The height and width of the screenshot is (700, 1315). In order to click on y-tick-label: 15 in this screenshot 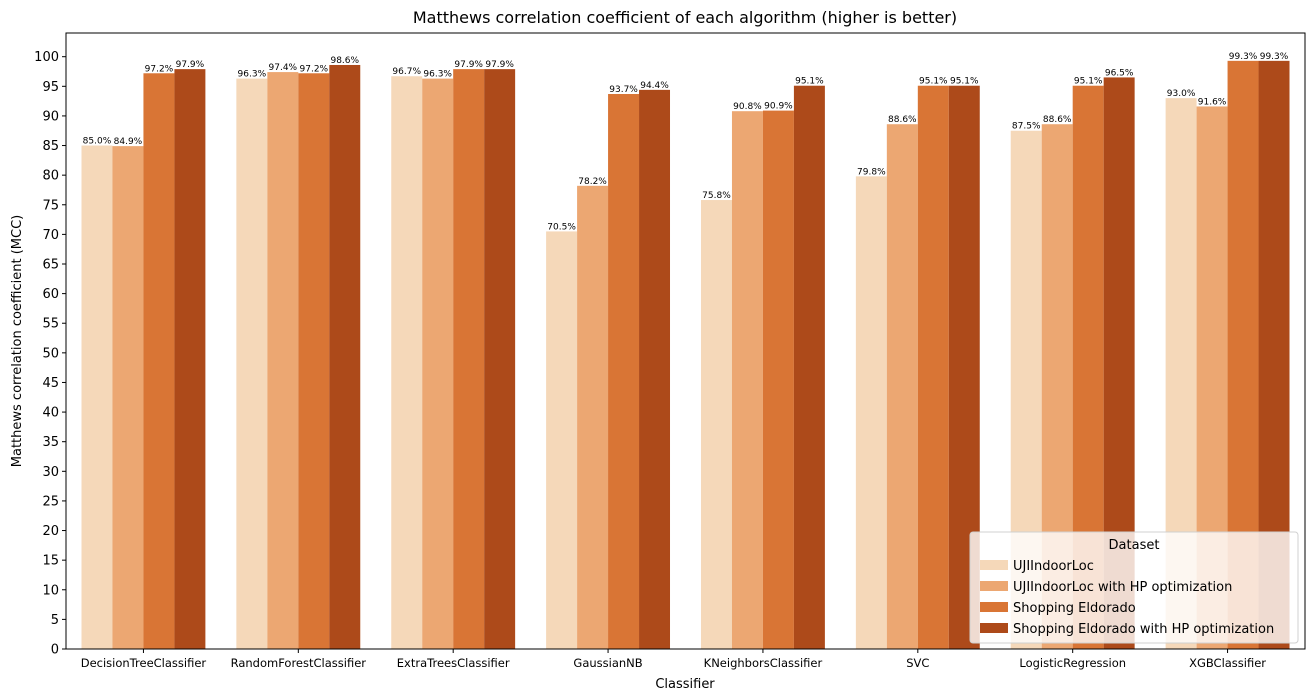, I will do `click(50, 561)`.